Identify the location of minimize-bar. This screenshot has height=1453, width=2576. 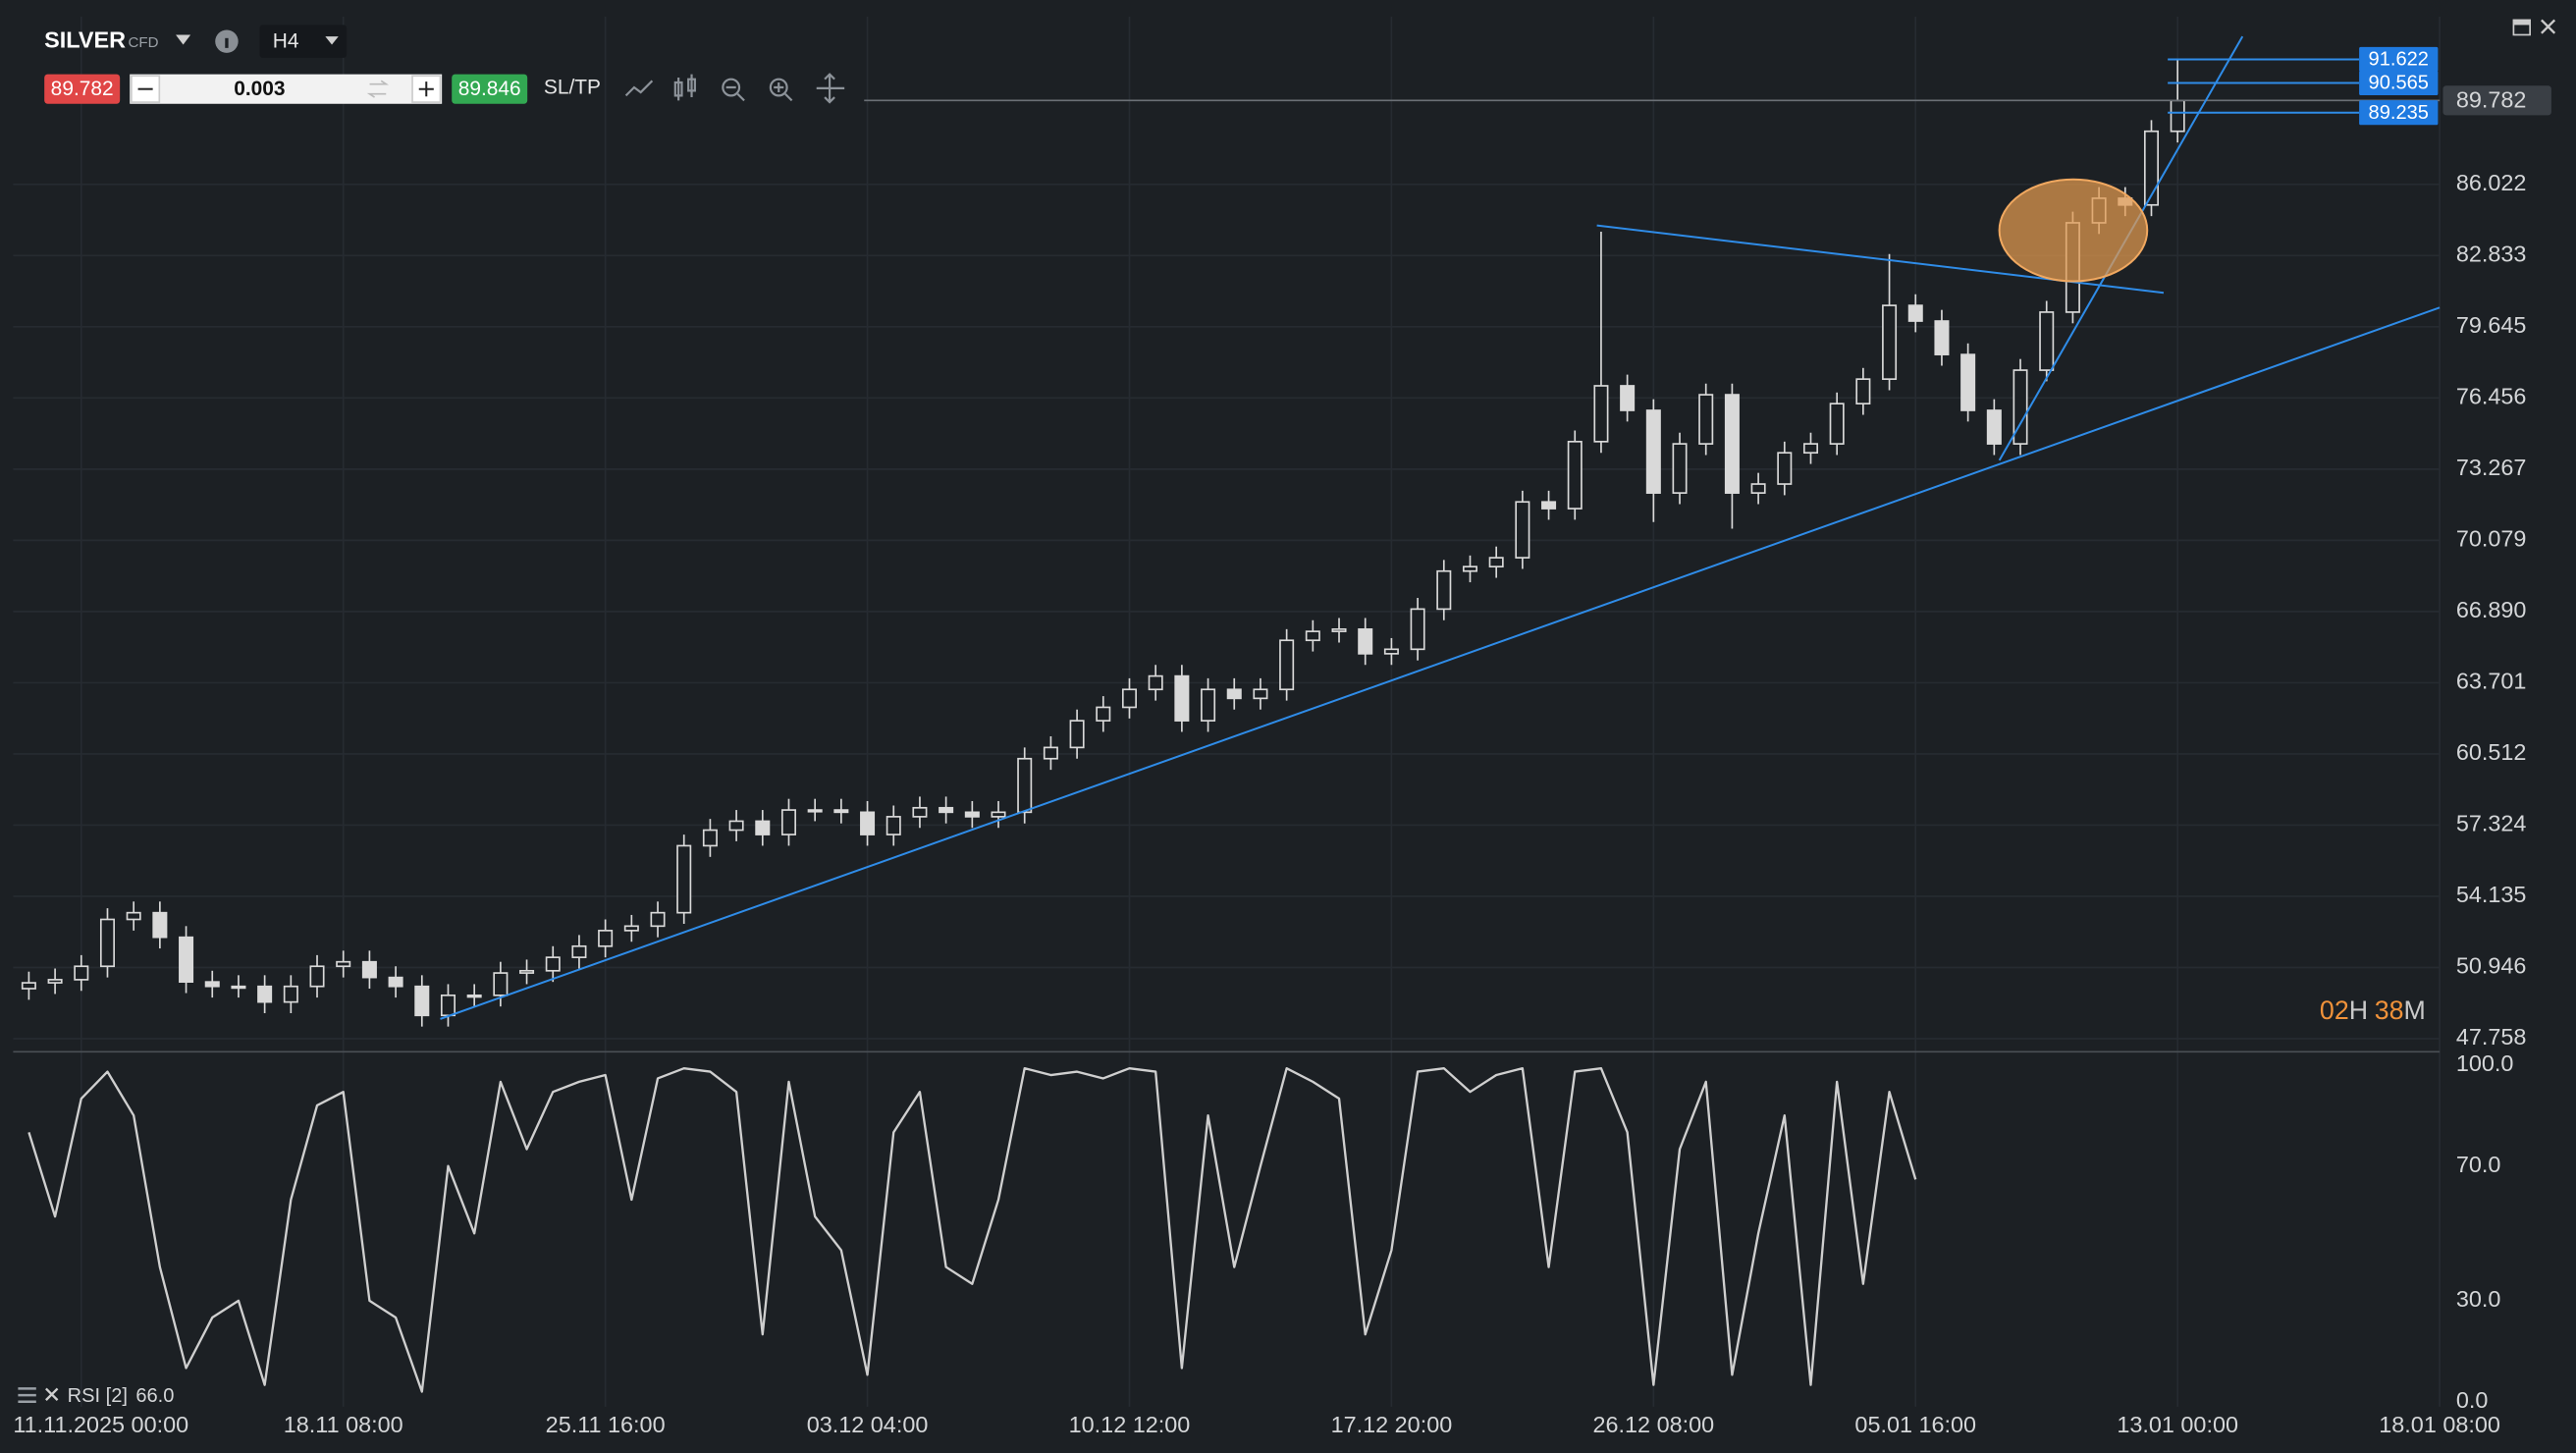
(2522, 23).